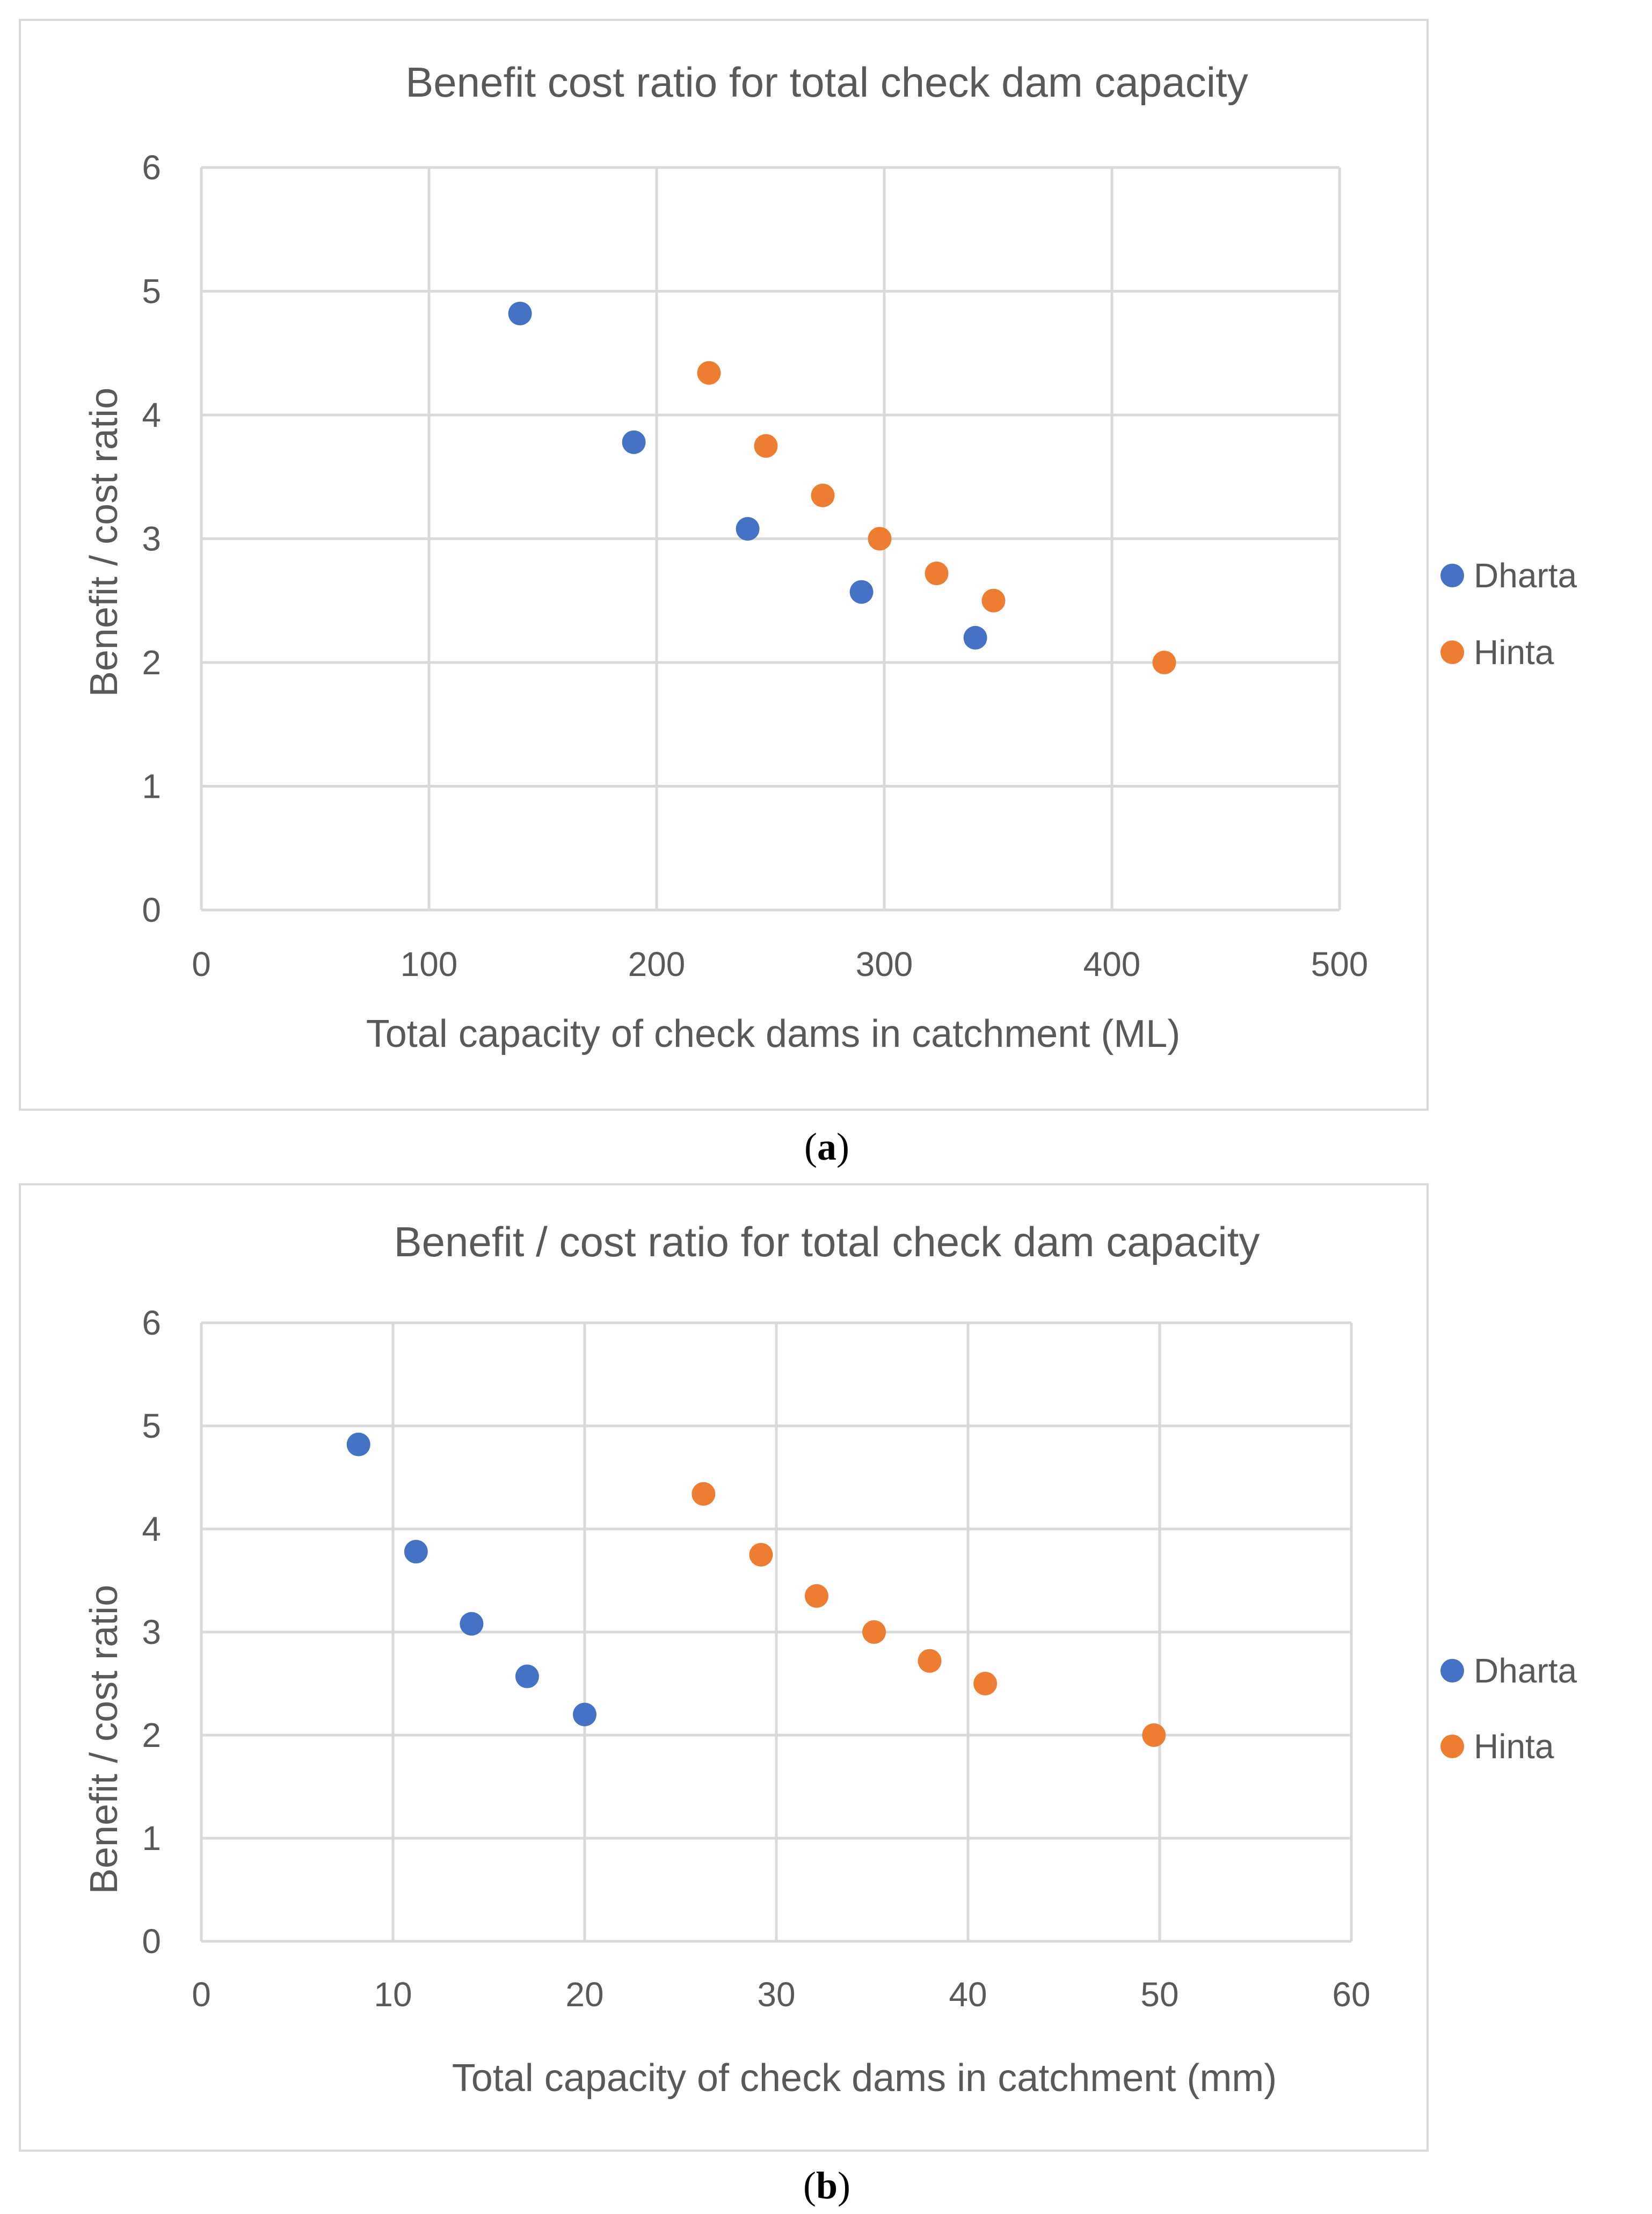 The height and width of the screenshot is (2214, 1652). What do you see at coordinates (1452, 1671) in the screenshot?
I see `chart-b-legend-marker-dharta` at bounding box center [1452, 1671].